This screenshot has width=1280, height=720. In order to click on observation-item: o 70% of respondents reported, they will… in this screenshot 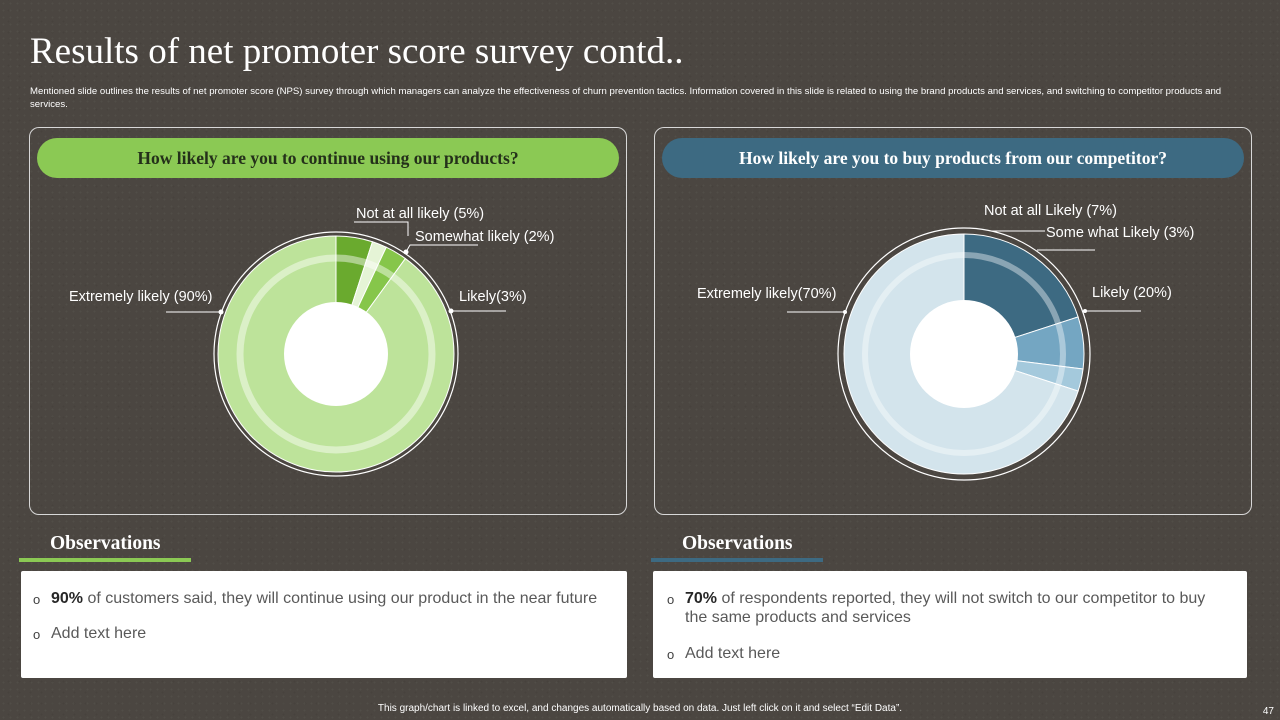, I will do `click(949, 608)`.